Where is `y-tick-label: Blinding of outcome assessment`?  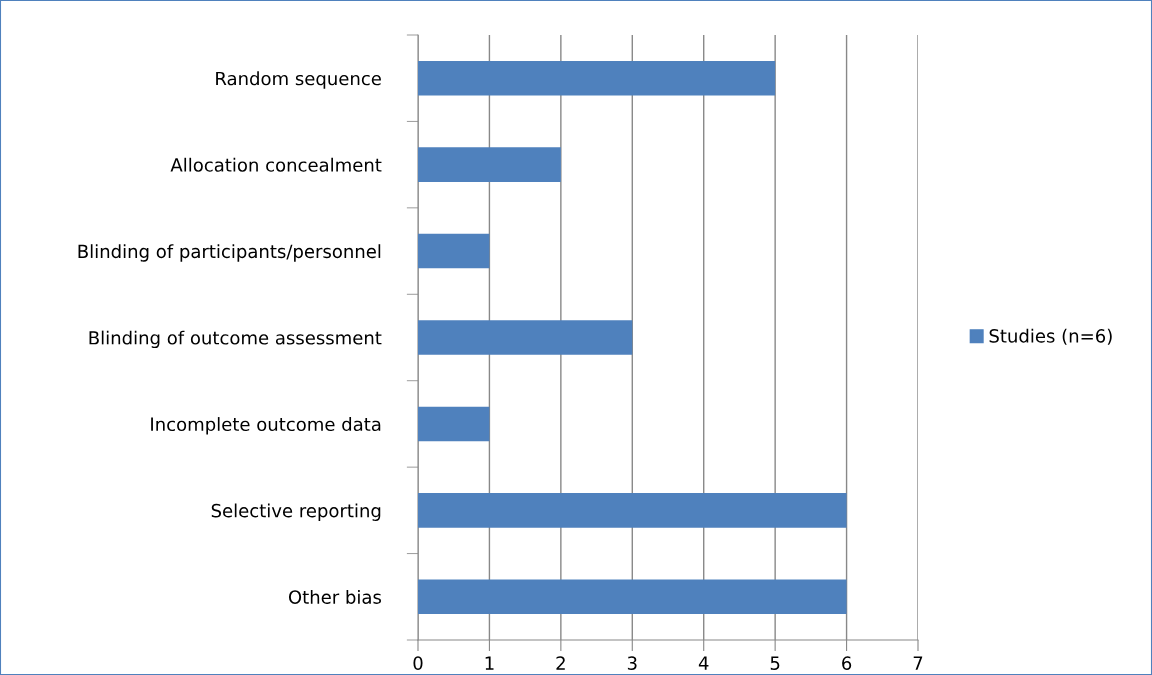
y-tick-label: Blinding of outcome assessment is located at coordinates (235, 339).